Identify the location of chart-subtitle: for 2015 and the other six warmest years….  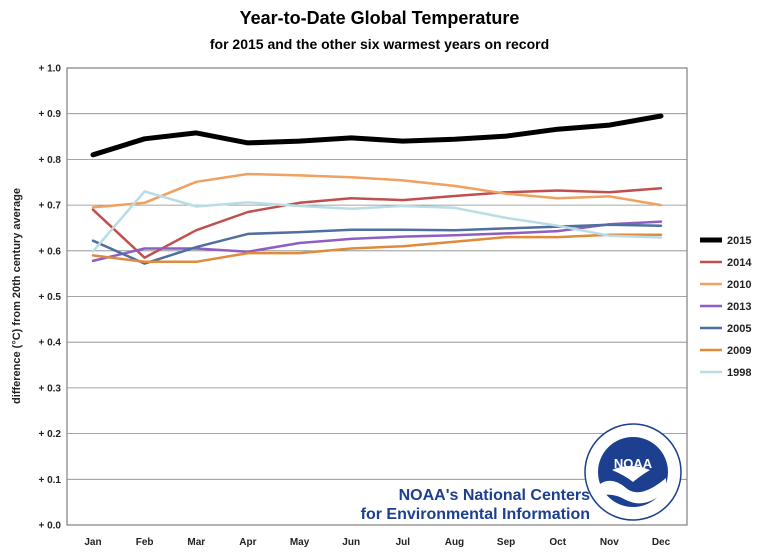
(379, 44).